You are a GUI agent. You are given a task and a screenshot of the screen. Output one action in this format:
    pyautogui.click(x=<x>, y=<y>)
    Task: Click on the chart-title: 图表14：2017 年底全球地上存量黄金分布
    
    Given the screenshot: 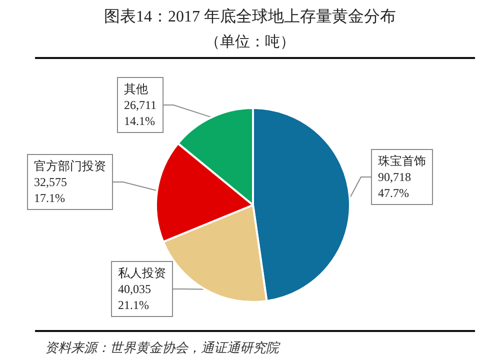 What is the action you would take?
    pyautogui.click(x=250, y=17)
    